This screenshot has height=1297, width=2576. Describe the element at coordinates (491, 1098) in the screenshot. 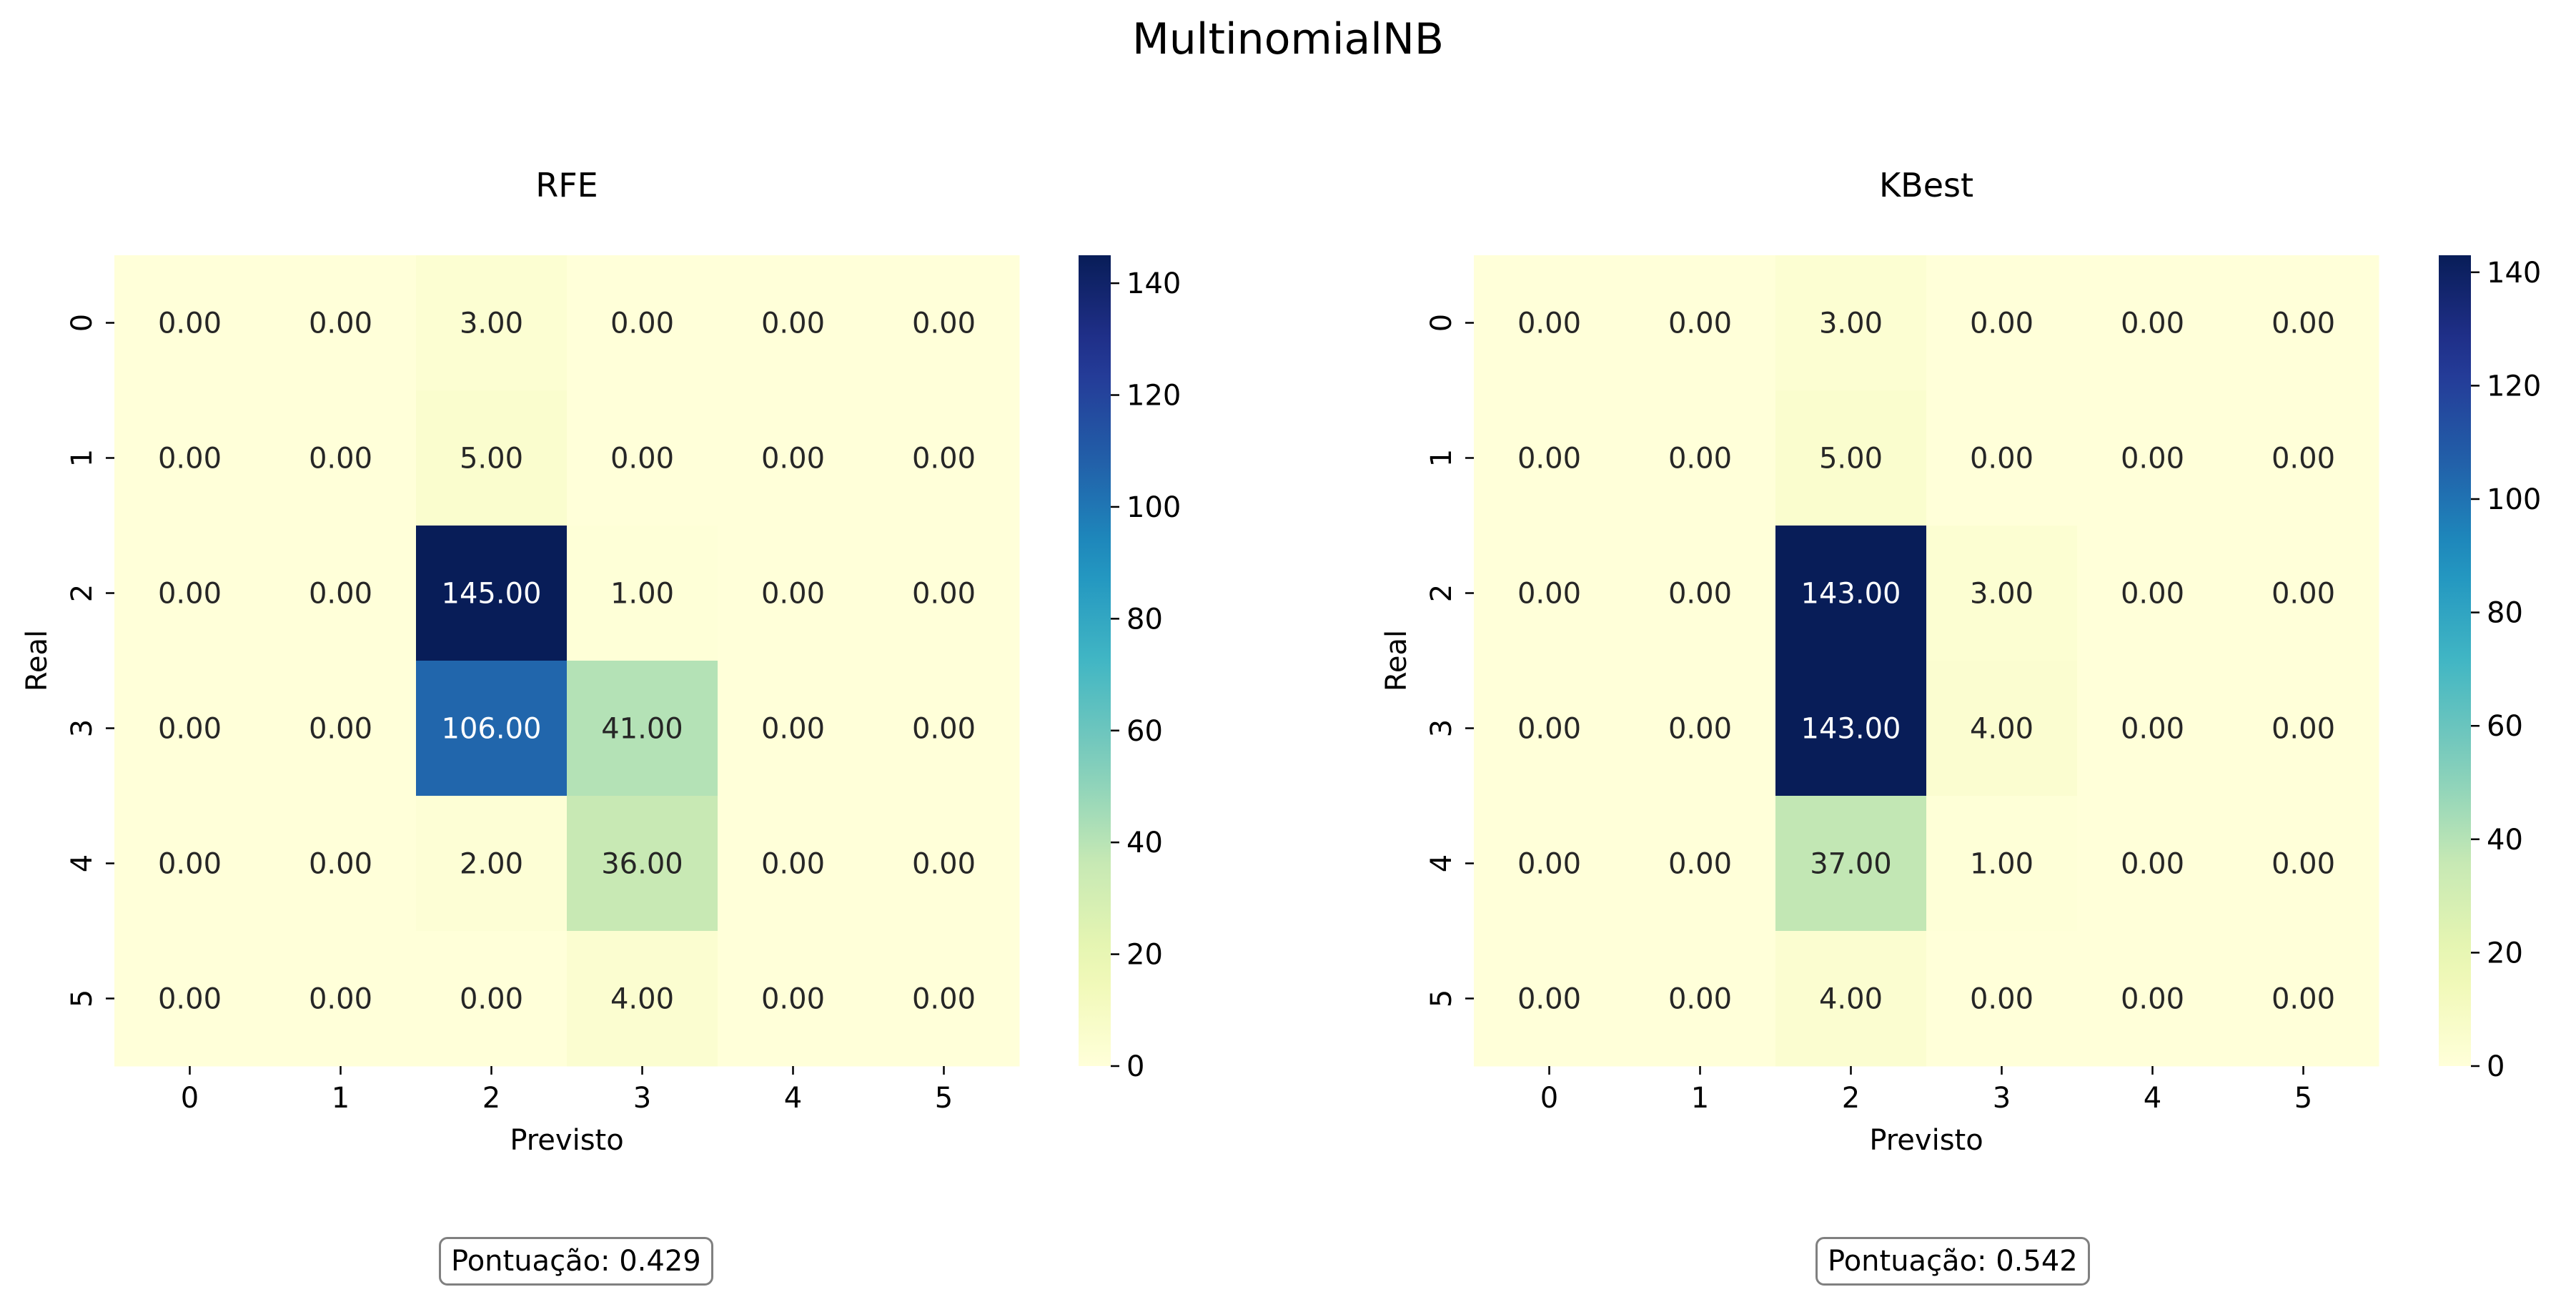

I see `x-tick-label: 2` at that location.